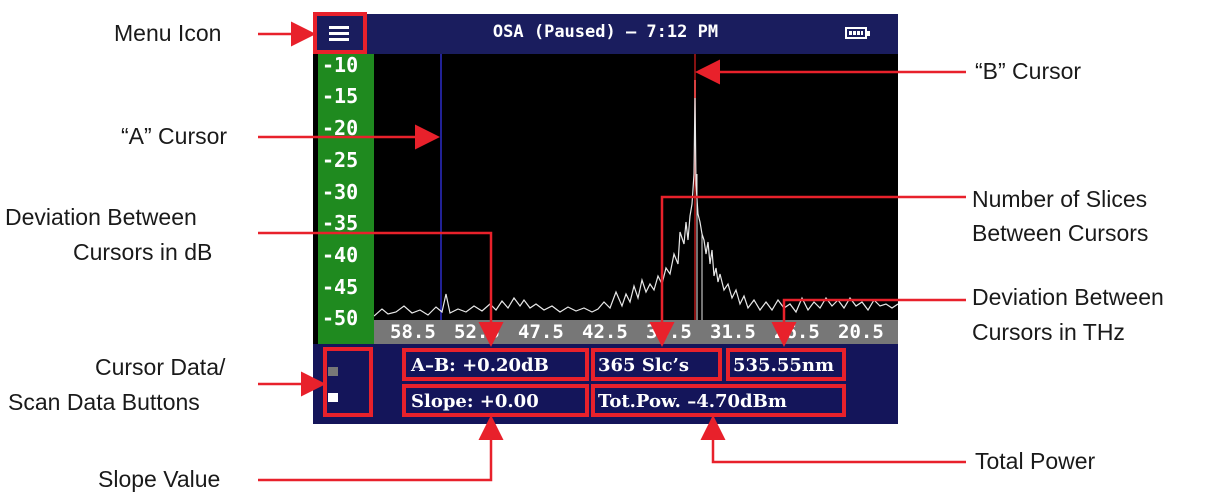 Image resolution: width=1223 pixels, height=495 pixels. Describe the element at coordinates (1060, 233) in the screenshot. I see `callout-slices-line2: Between Cursors` at that location.